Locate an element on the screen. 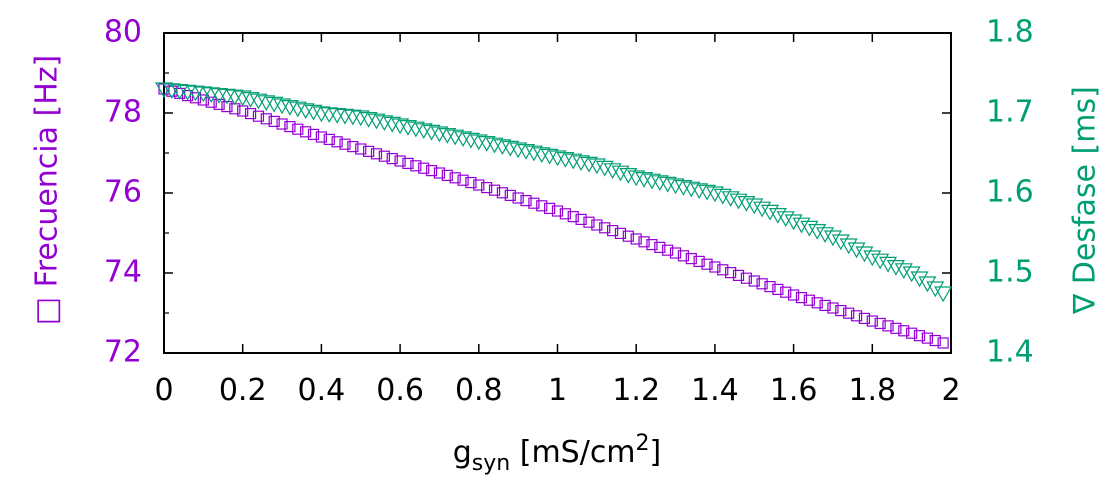 This screenshot has width=1112, height=482. y-tick-label-left: 76 is located at coordinates (123, 192).